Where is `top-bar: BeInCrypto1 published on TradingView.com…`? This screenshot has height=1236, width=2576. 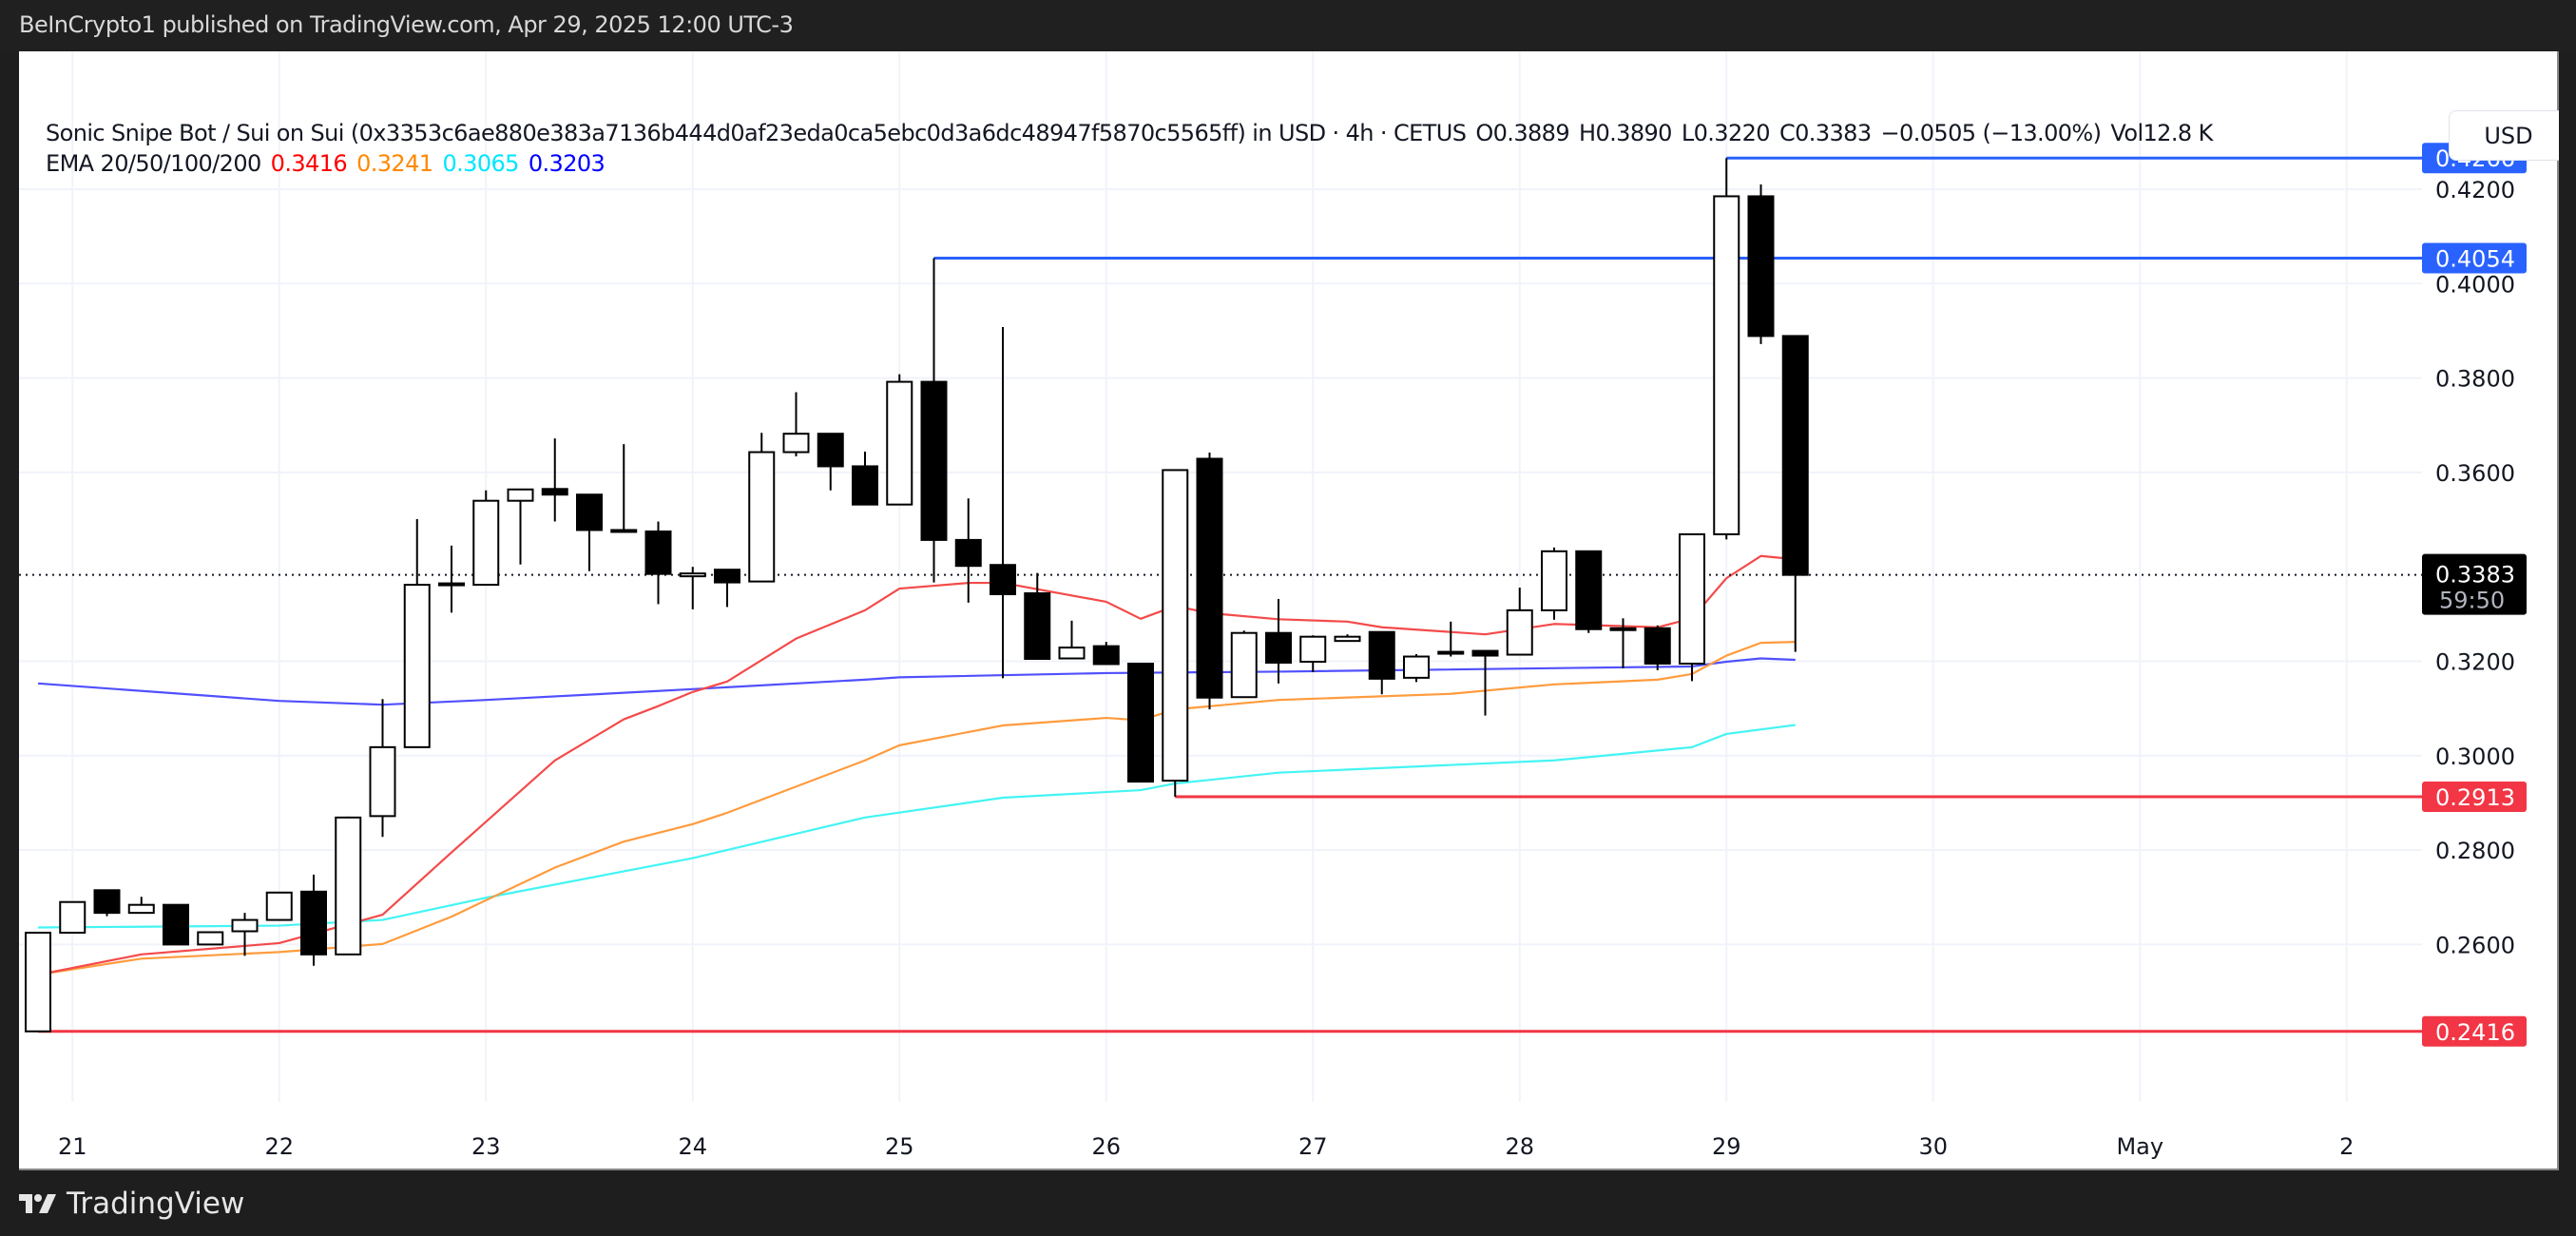
top-bar: BeInCrypto1 published on TradingView.com… is located at coordinates (1288, 26).